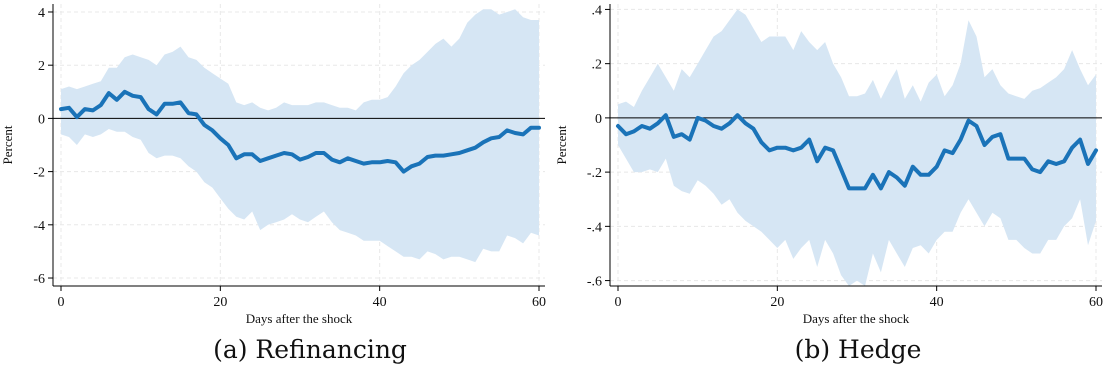 This screenshot has height=385, width=1109. Describe the element at coordinates (39, 173) in the screenshot. I see `y-tick-label: -2` at that location.